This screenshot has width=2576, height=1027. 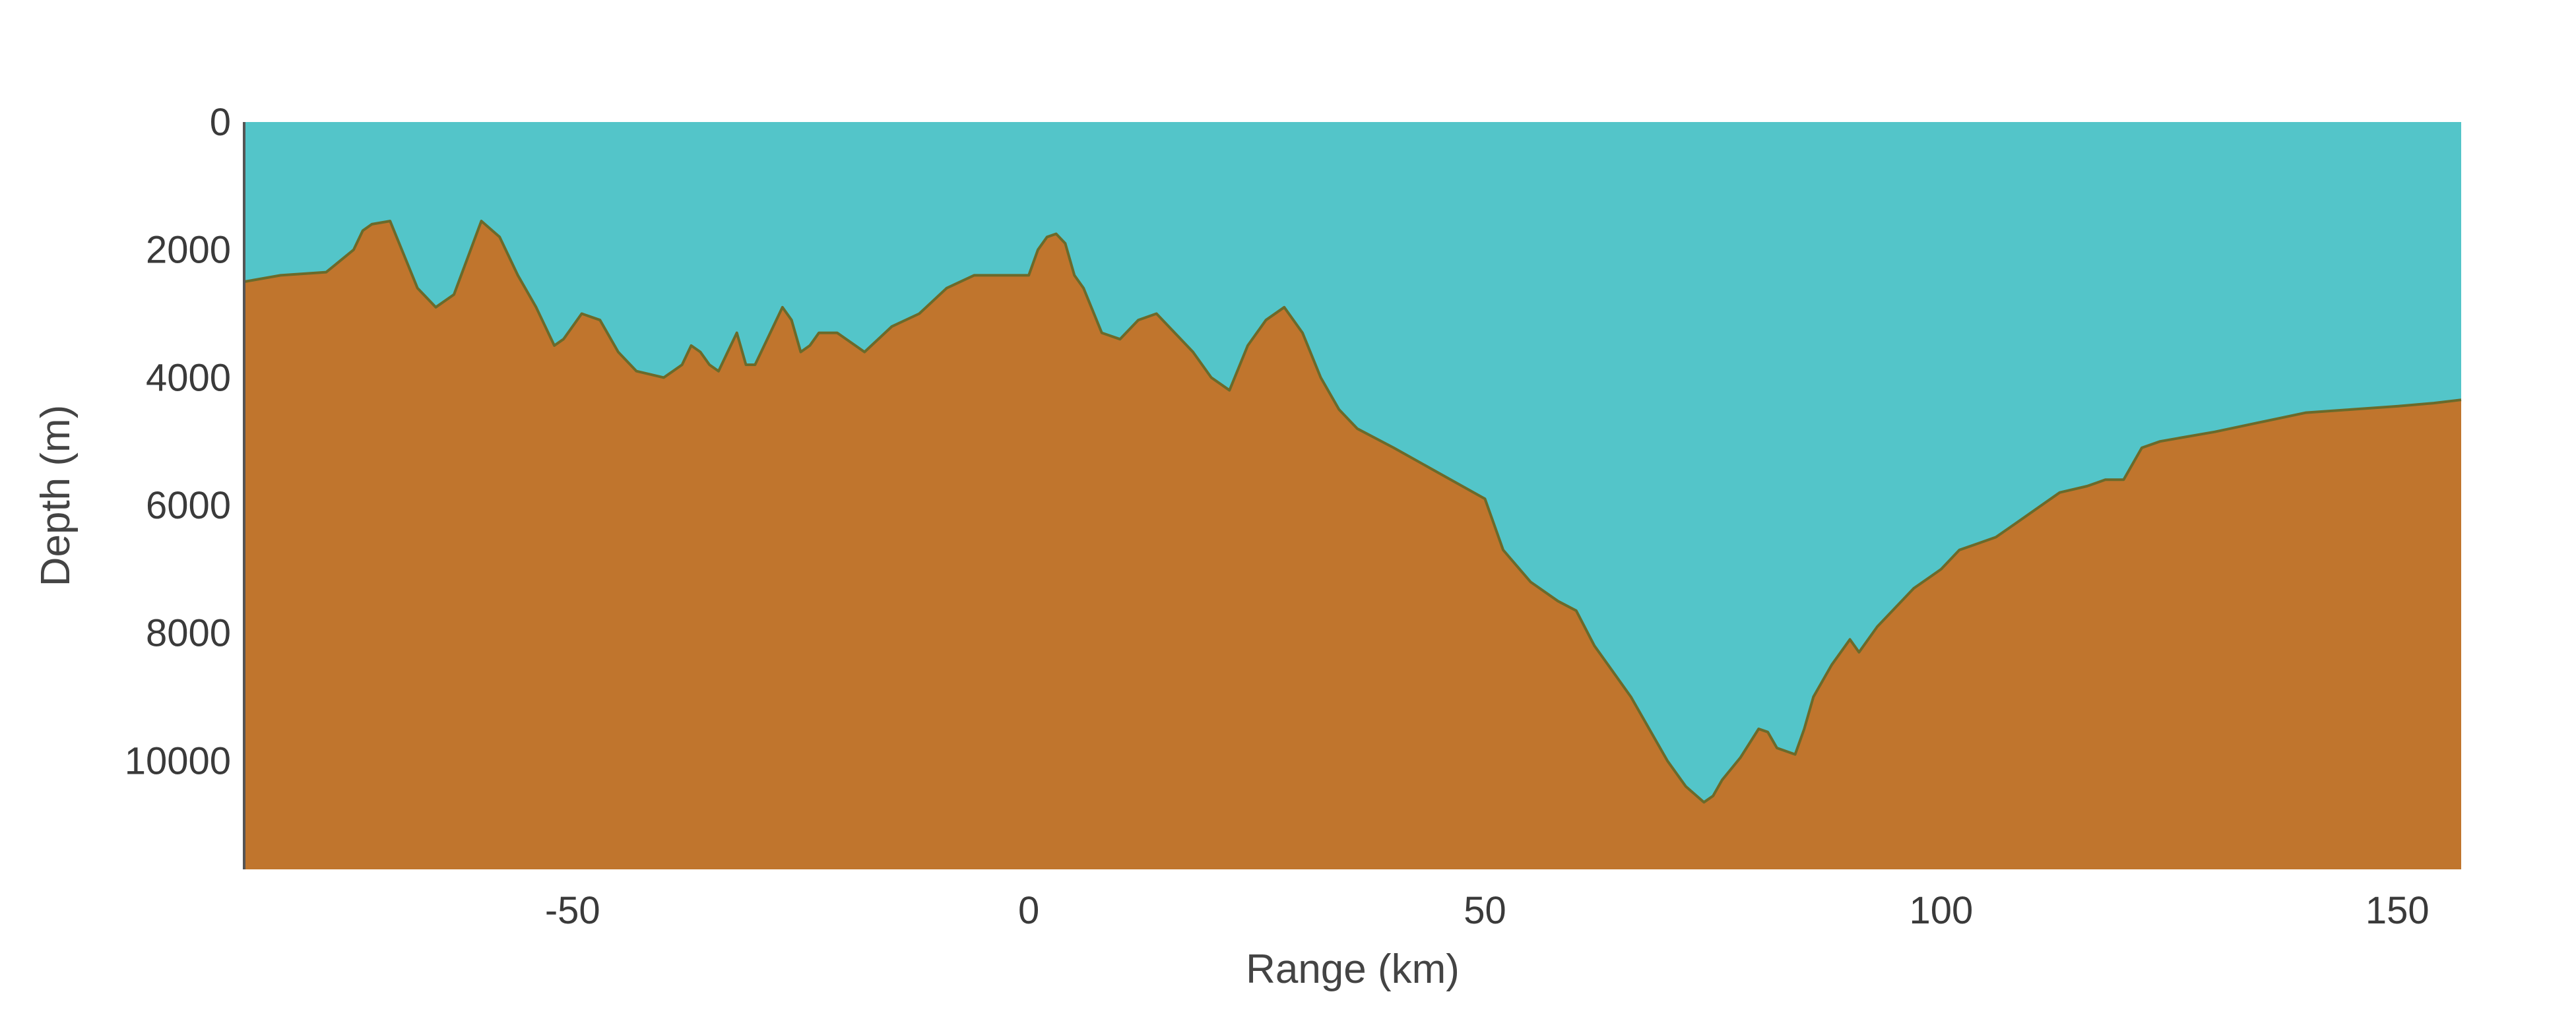 What do you see at coordinates (2398, 910) in the screenshot?
I see `x-tick-label: 150` at bounding box center [2398, 910].